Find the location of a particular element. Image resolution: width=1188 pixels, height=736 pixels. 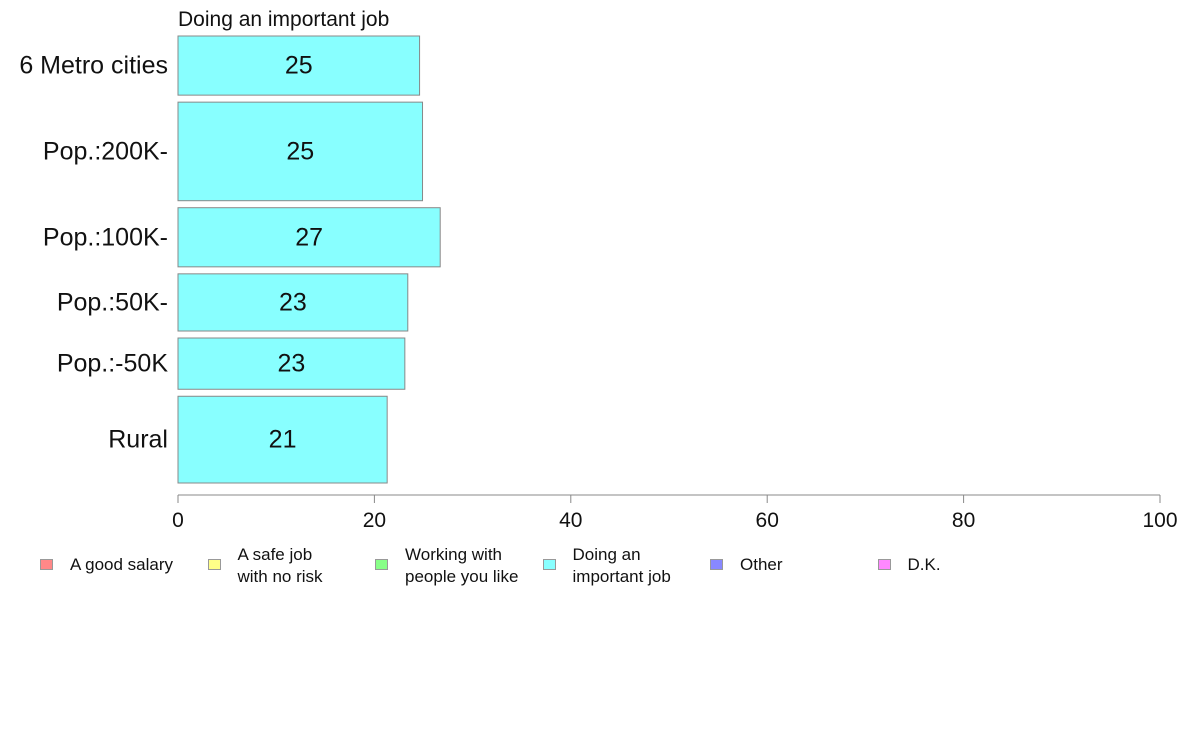

category-label: Rural is located at coordinates (138, 440).